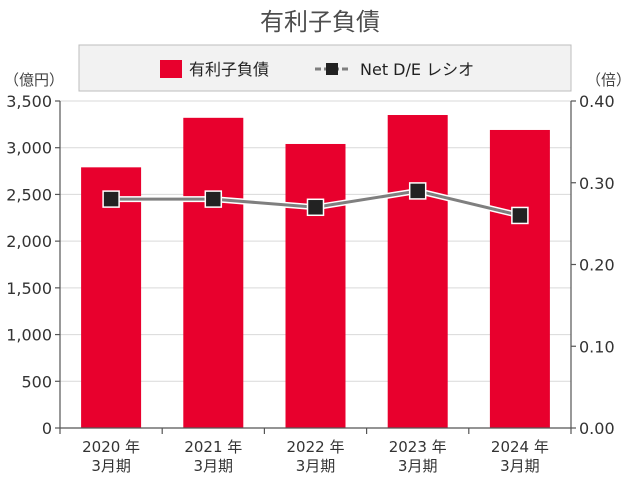  Describe the element at coordinates (597, 428) in the screenshot. I see `right-tick-label-0: 0.00` at that location.